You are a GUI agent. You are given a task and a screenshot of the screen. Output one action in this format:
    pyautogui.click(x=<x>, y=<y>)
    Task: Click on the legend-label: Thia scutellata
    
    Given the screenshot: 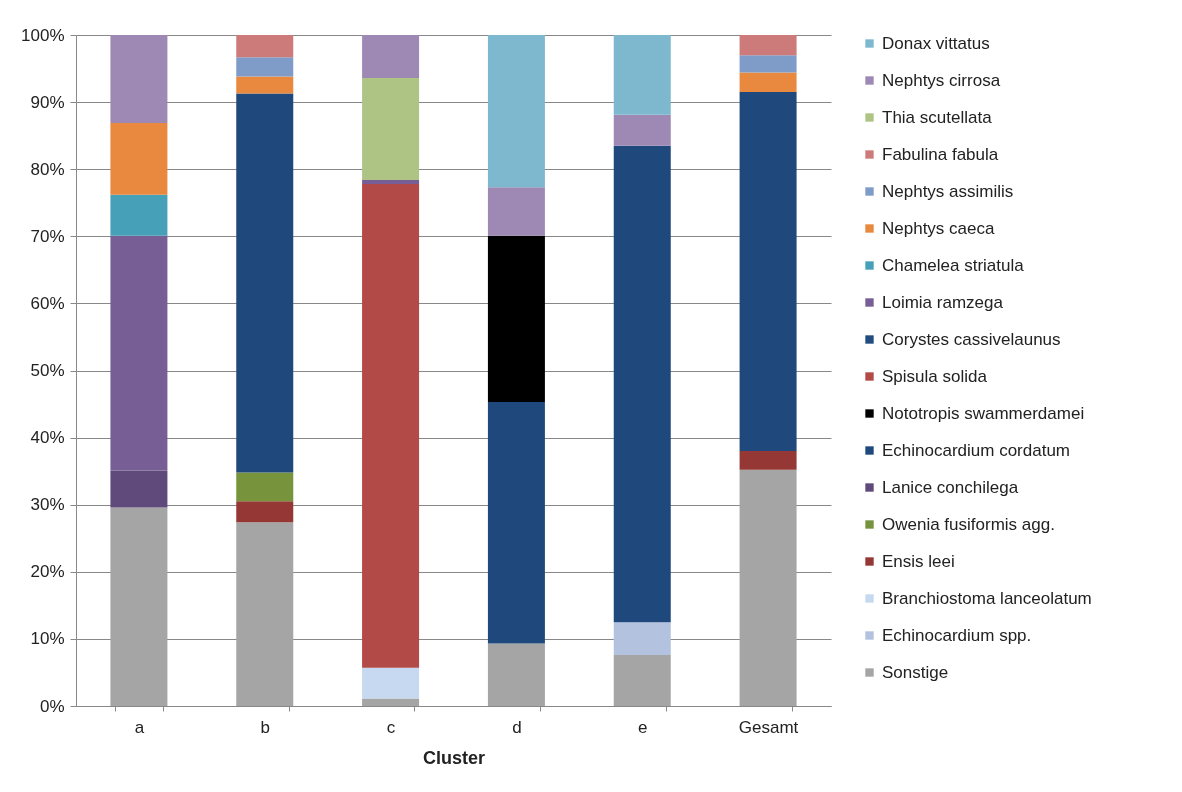 What is the action you would take?
    pyautogui.click(x=937, y=117)
    